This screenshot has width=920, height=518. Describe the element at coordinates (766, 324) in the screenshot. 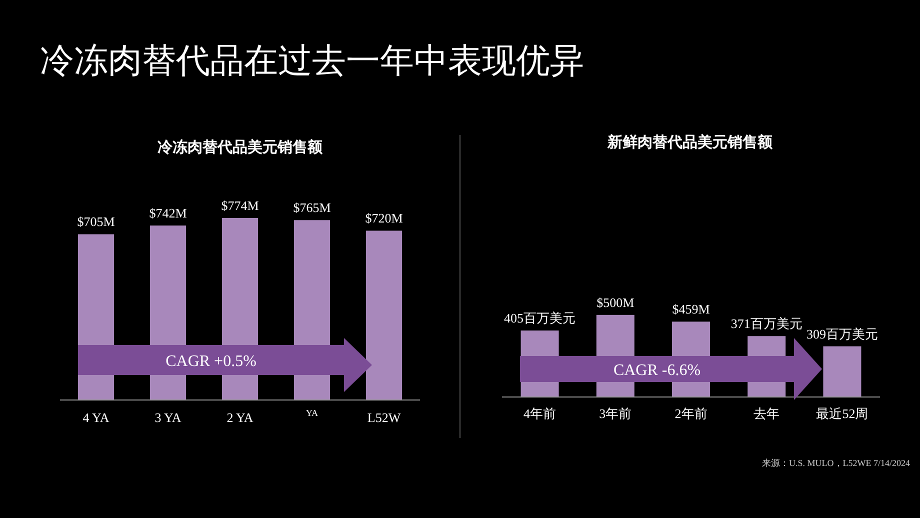

I see `data-label: 371百万美元` at that location.